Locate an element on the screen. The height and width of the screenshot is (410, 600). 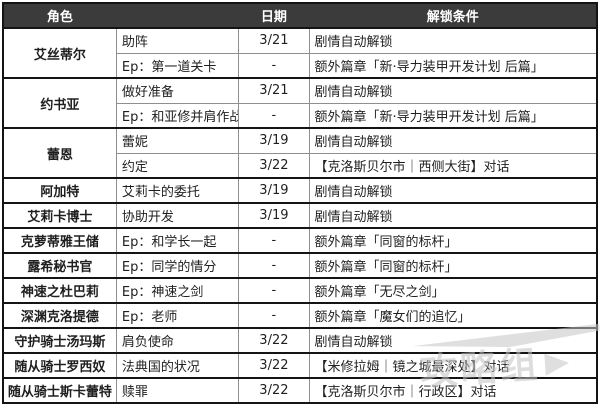
character-name-cell: 阿加特 is located at coordinates (59, 190).